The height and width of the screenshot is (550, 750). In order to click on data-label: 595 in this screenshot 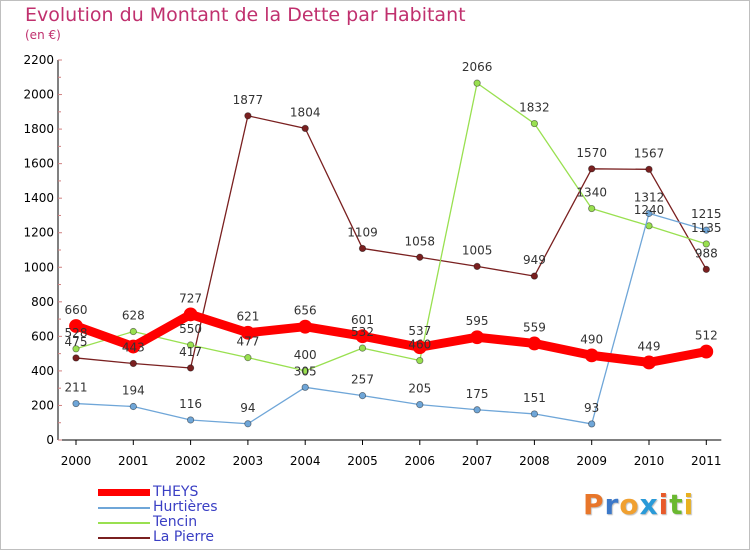, I will do `click(477, 321)`.